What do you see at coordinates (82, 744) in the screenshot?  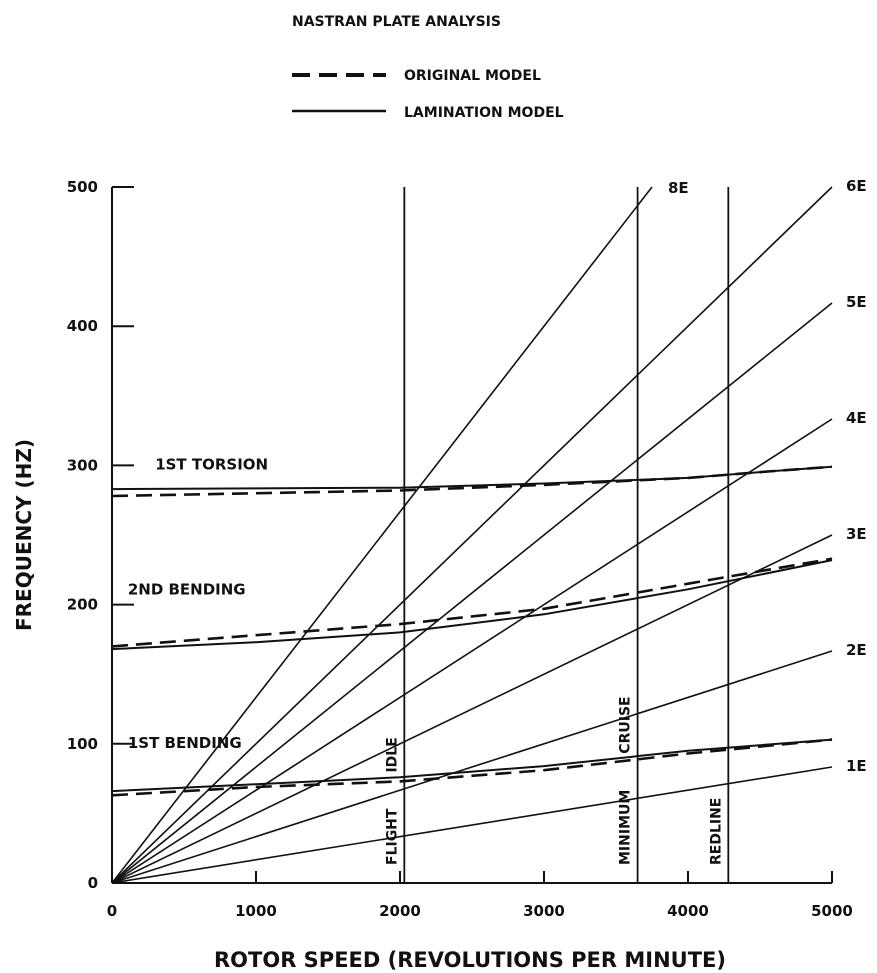 I see `y-tick-label: 100` at bounding box center [82, 744].